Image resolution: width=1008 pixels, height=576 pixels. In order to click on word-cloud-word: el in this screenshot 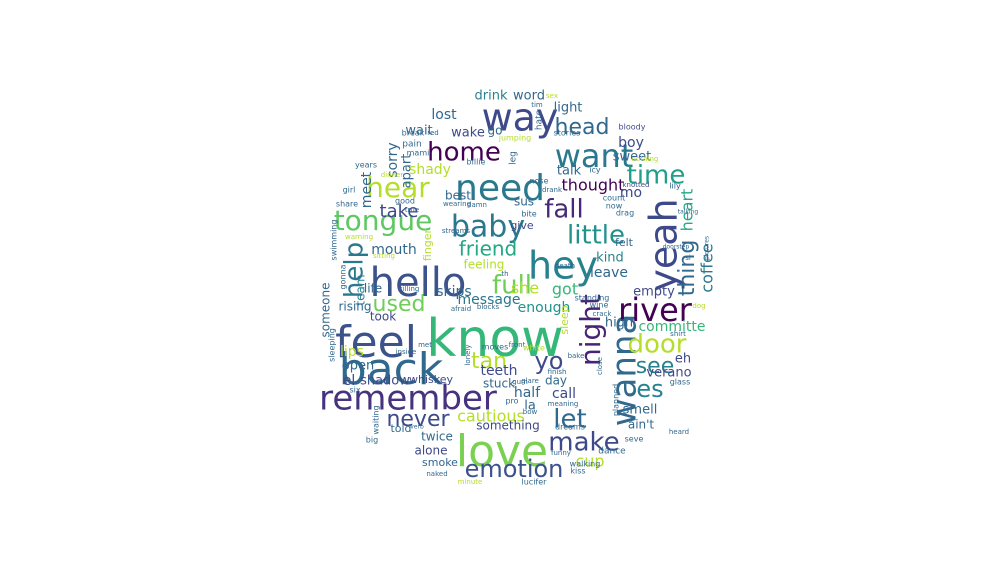, I will do `click(349, 381)`.